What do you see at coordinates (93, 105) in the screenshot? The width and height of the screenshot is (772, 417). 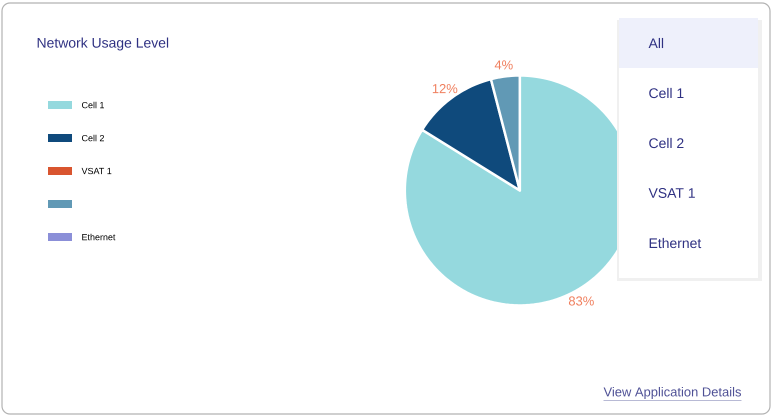 I see `legend-label: Cell 1` at bounding box center [93, 105].